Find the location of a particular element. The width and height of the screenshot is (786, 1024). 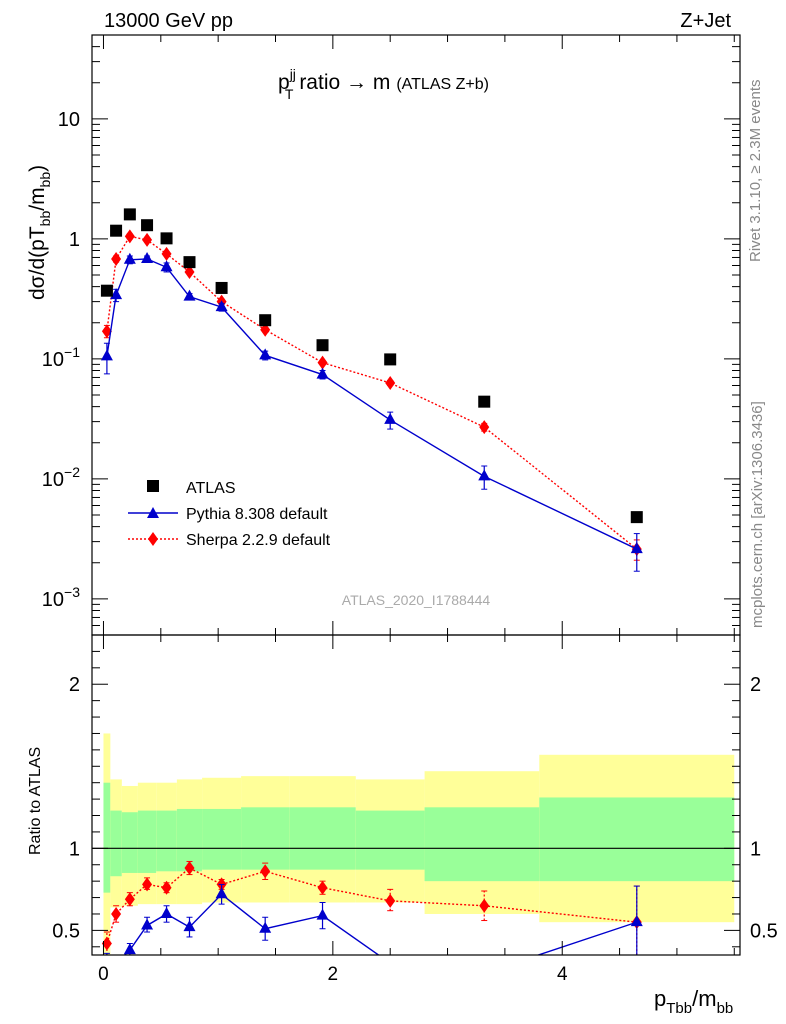

y-tick-label-exp: −2 is located at coordinates (72, 472).